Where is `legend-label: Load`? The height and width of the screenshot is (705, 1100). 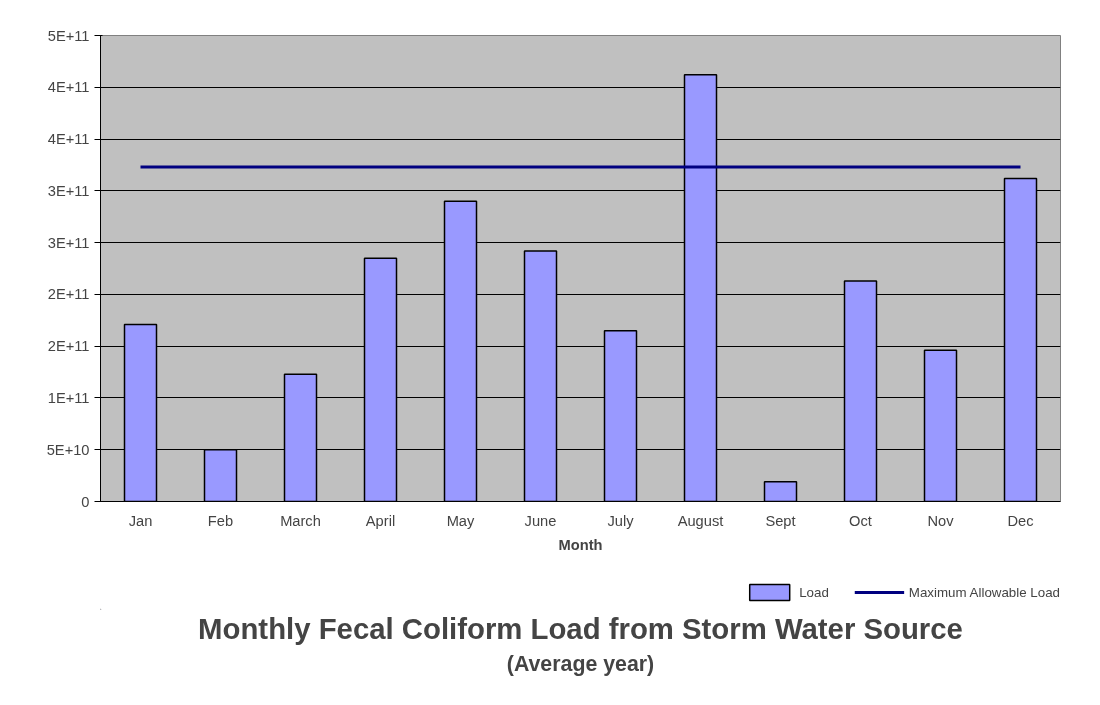
legend-label: Load is located at coordinates (814, 592).